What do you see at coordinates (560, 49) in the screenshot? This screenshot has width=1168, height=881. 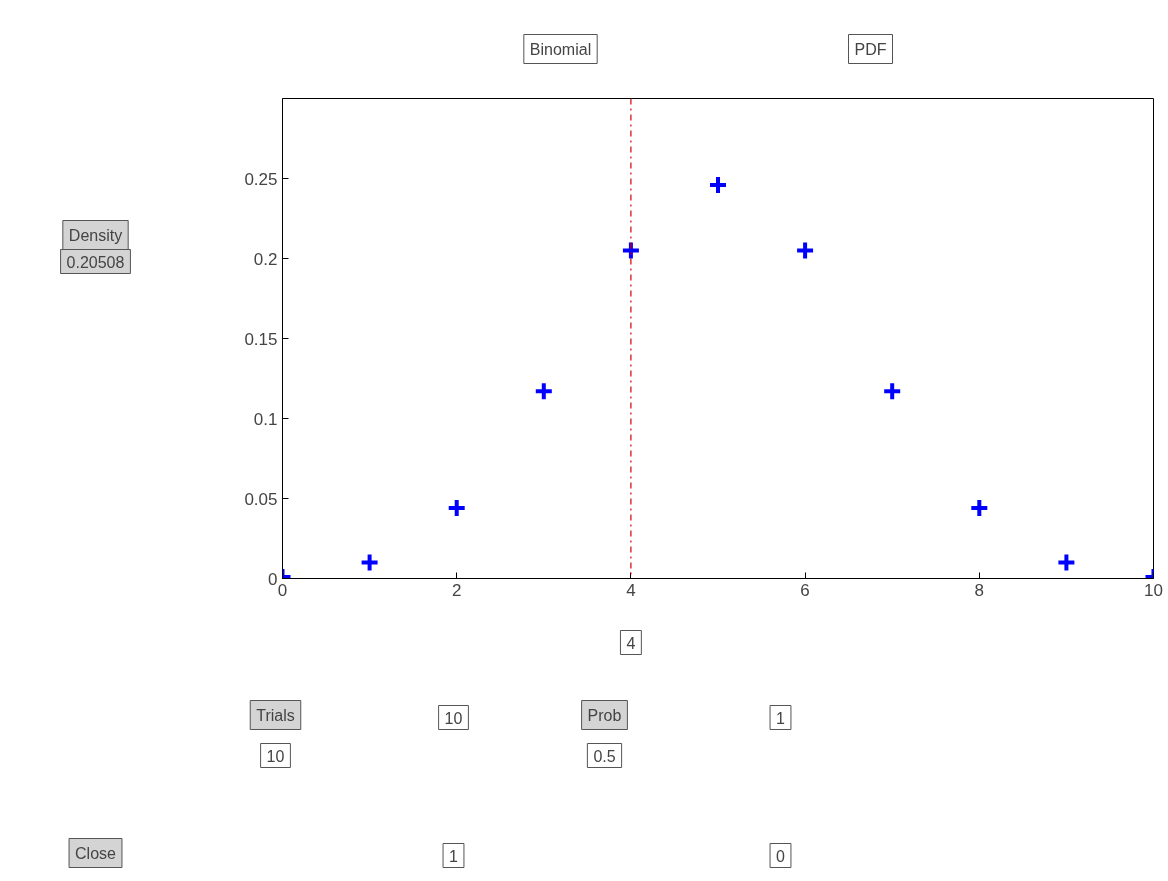 I see `text: Binomial` at bounding box center [560, 49].